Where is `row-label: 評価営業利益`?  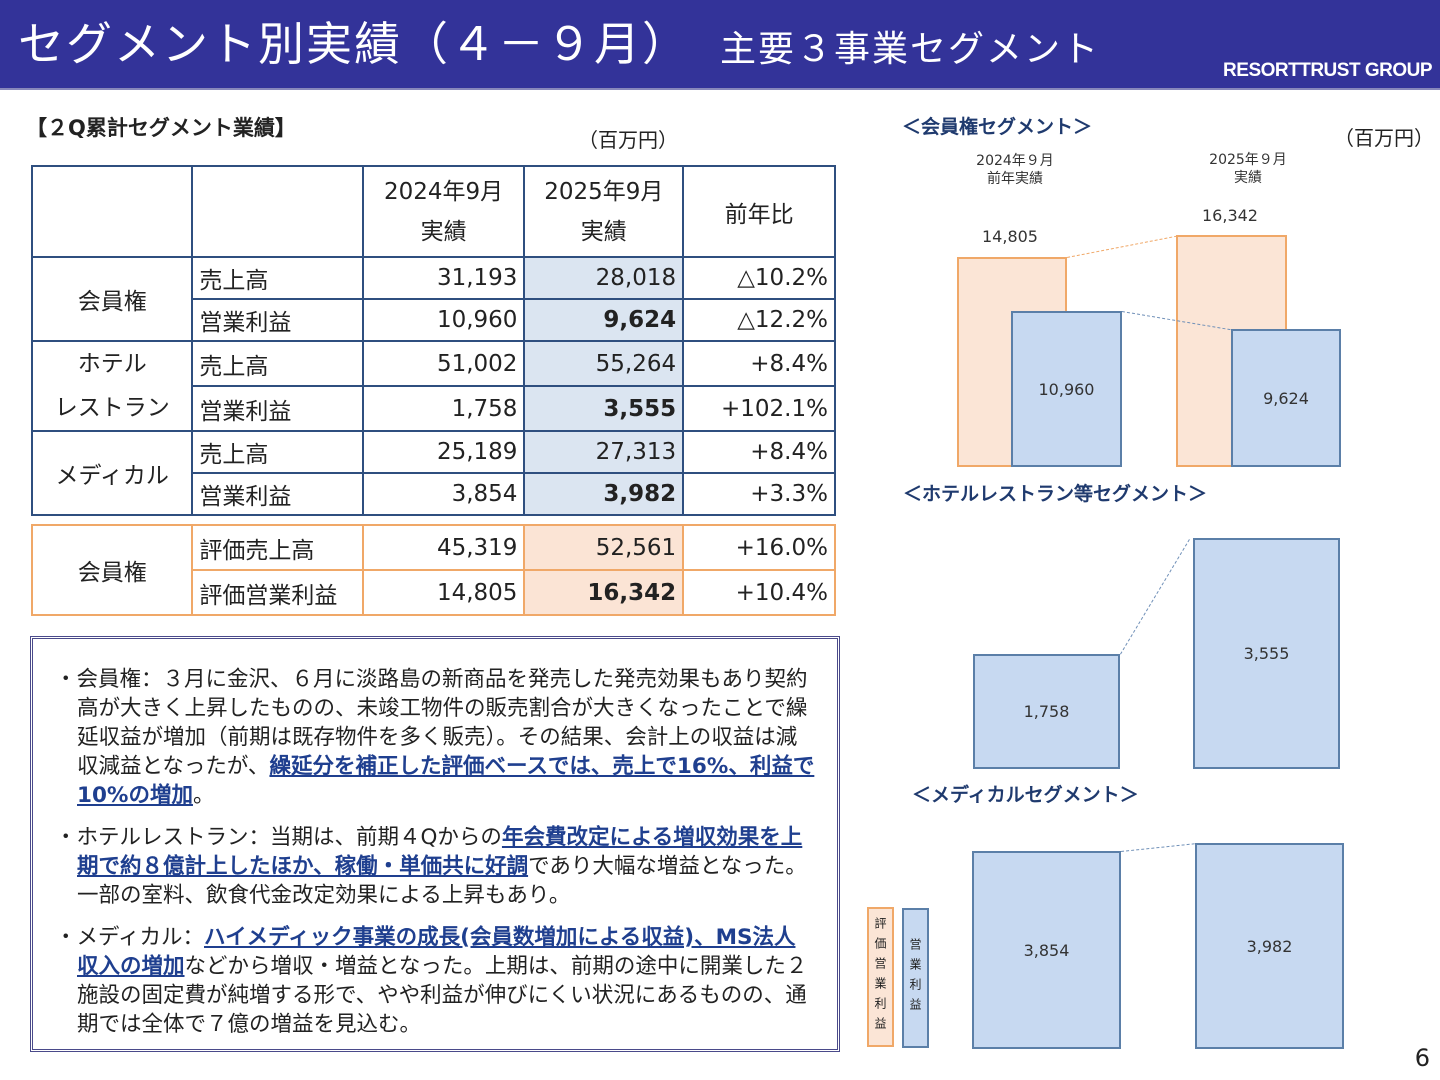 row-label: 評価営業利益 is located at coordinates (277, 592).